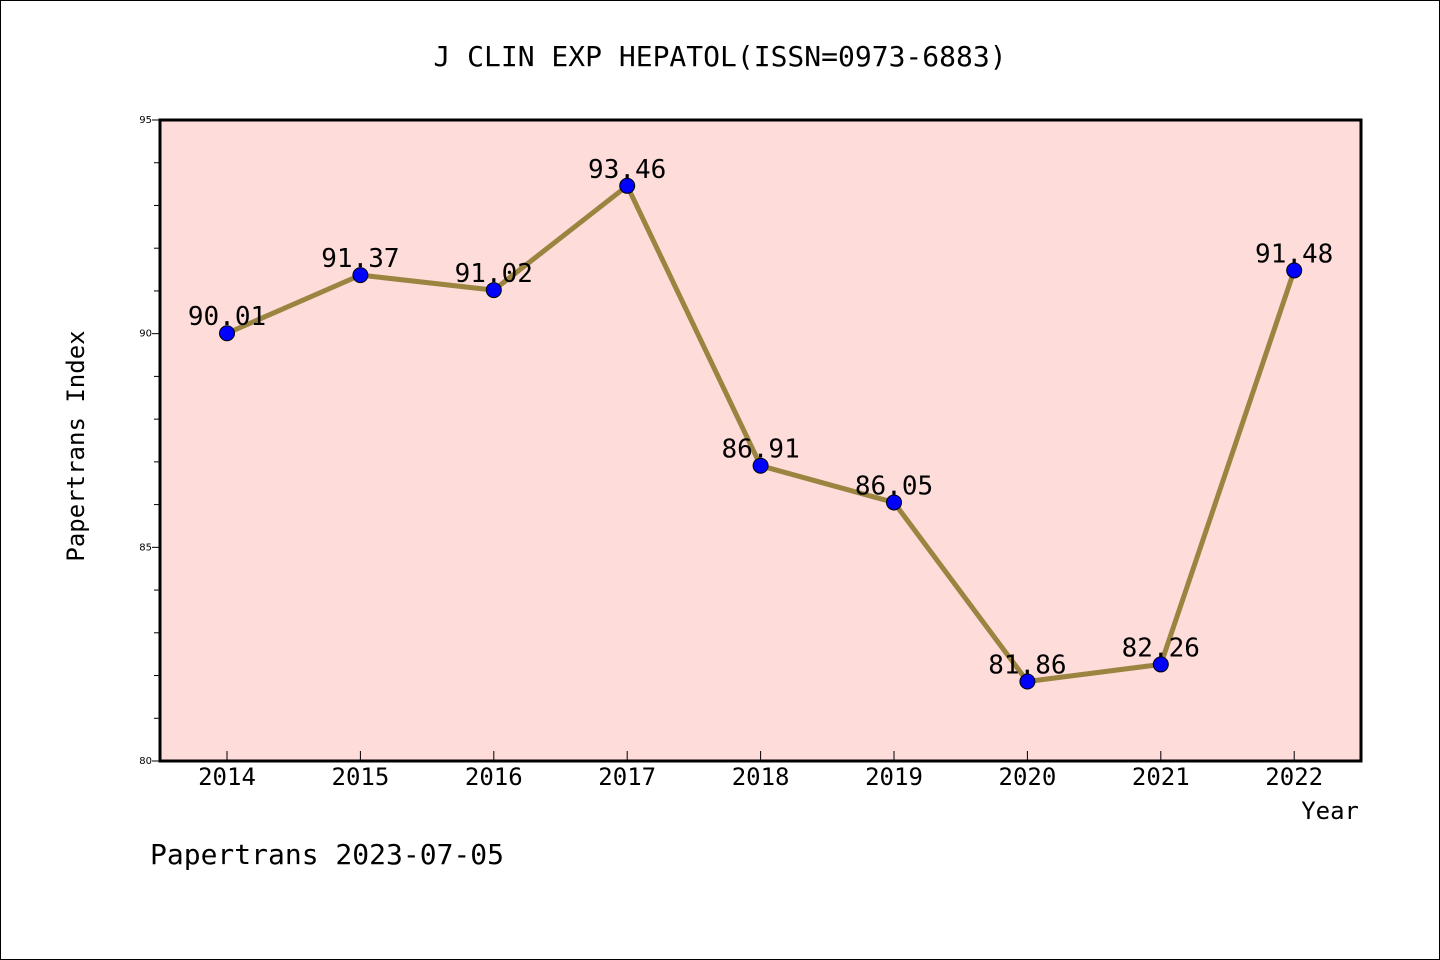  Describe the element at coordinates (761, 777) in the screenshot. I see `x-tick-label: 2018` at that location.